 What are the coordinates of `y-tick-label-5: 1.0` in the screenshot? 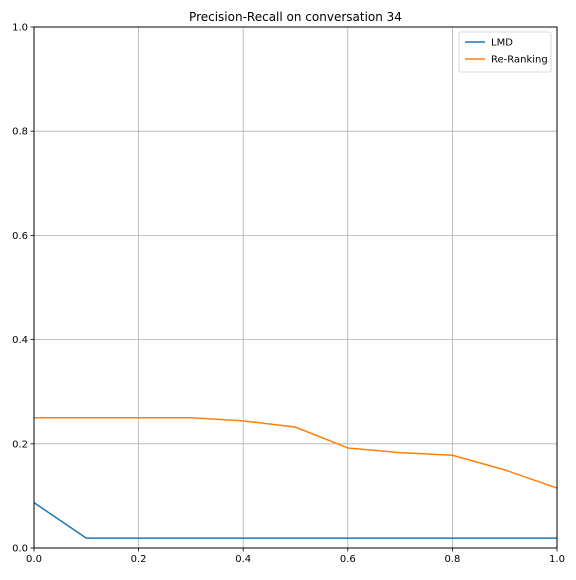 It's located at (20, 28).